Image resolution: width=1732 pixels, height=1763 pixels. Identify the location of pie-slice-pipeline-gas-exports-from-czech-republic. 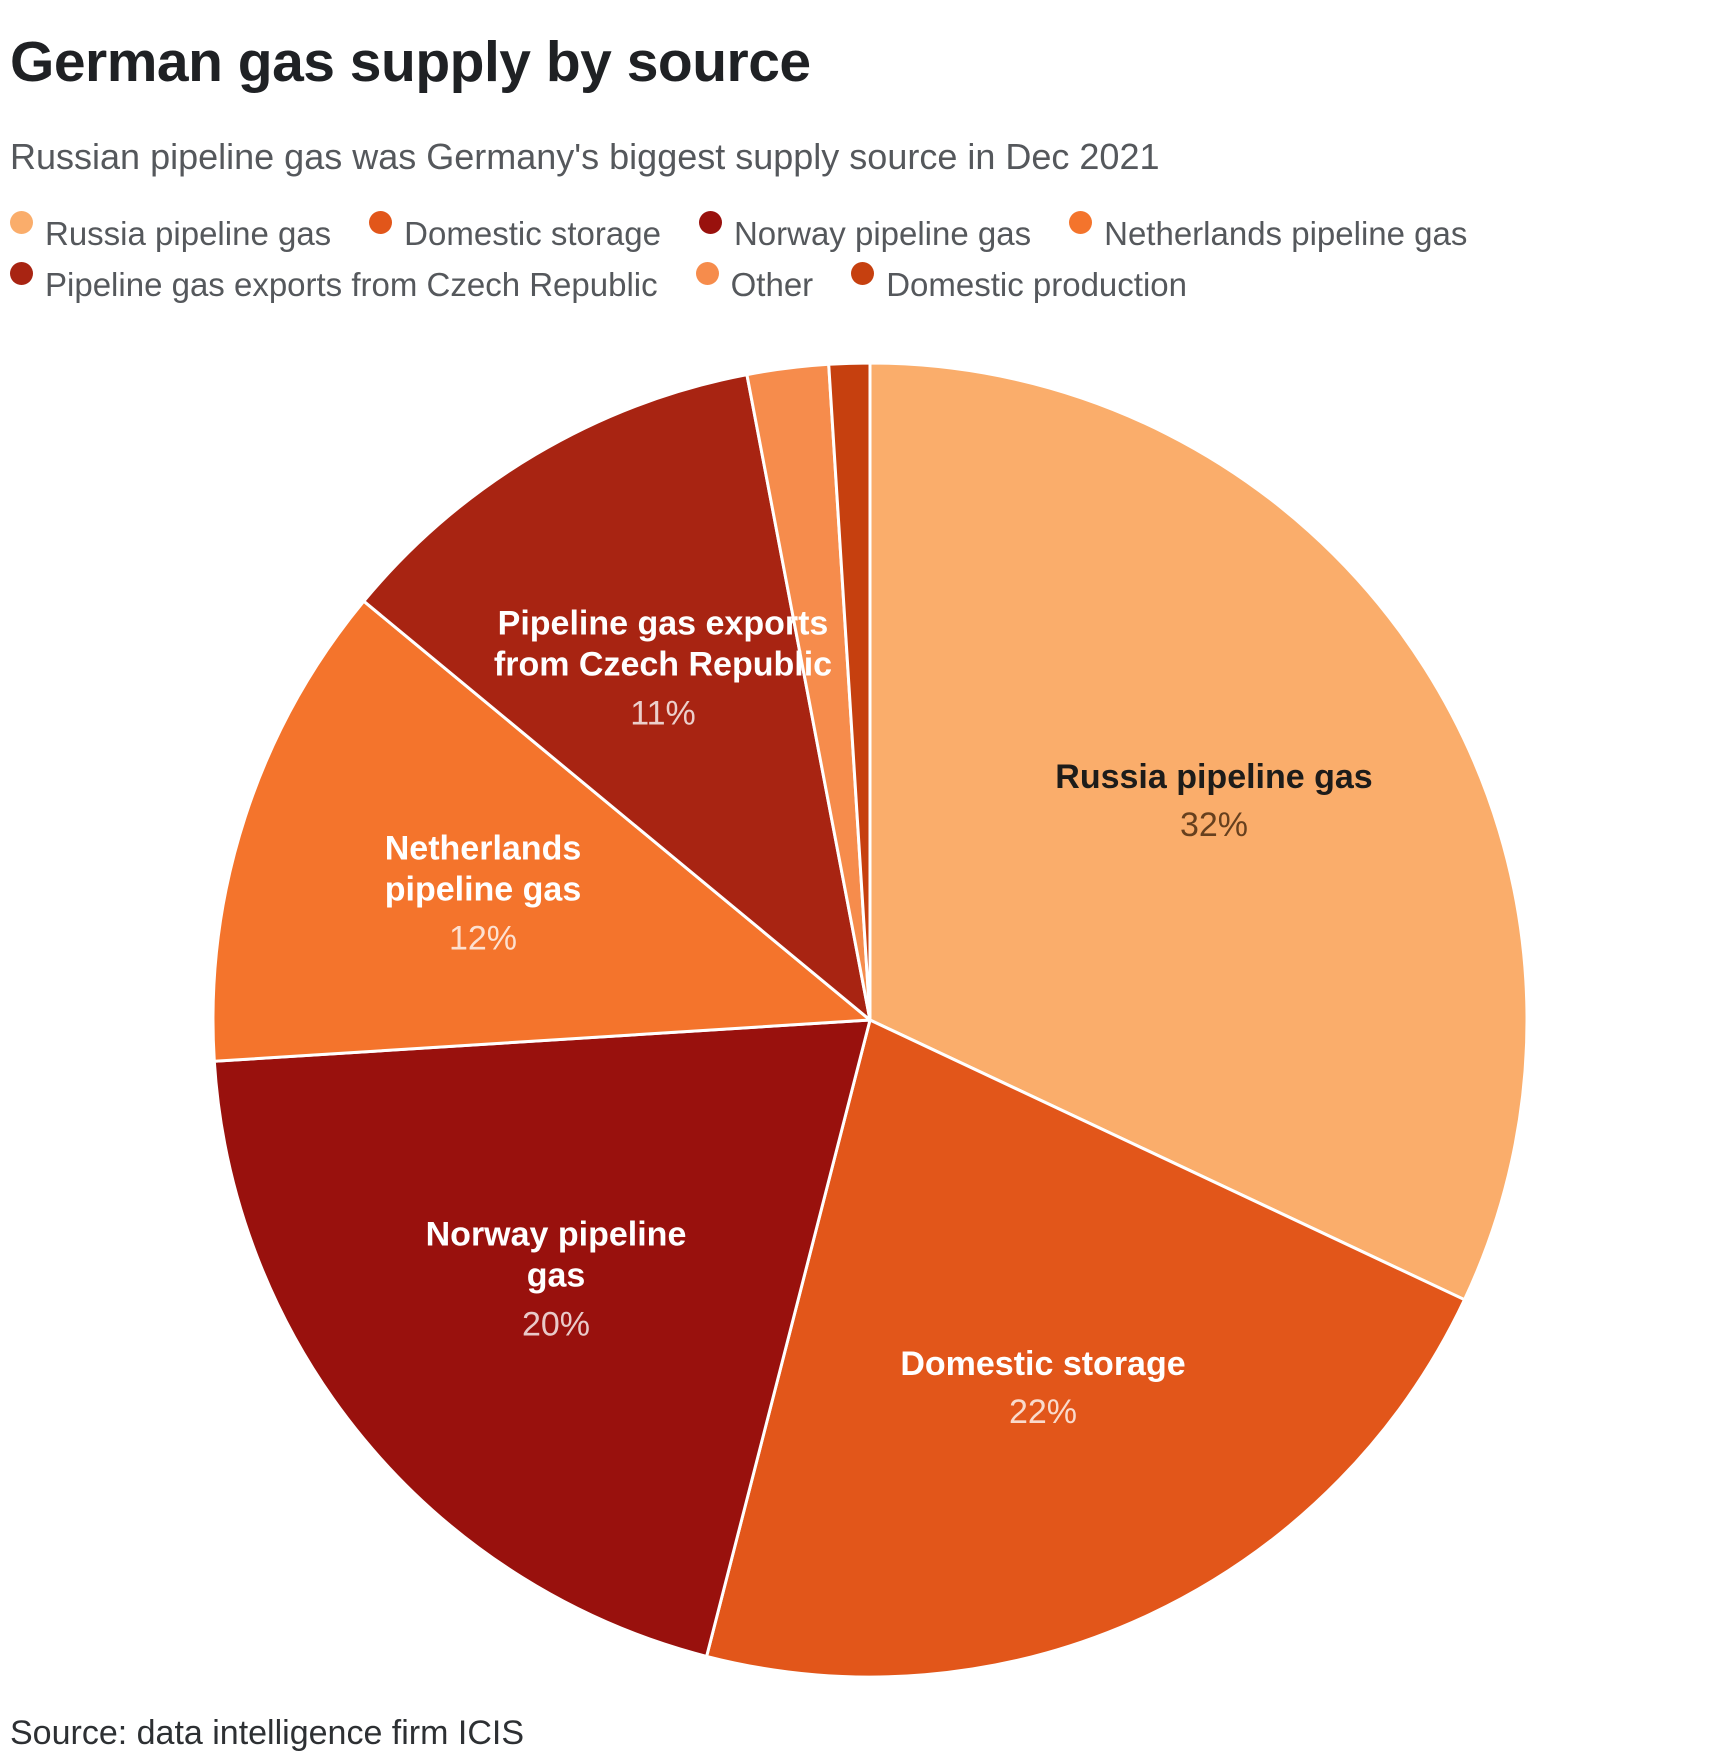
(617, 697).